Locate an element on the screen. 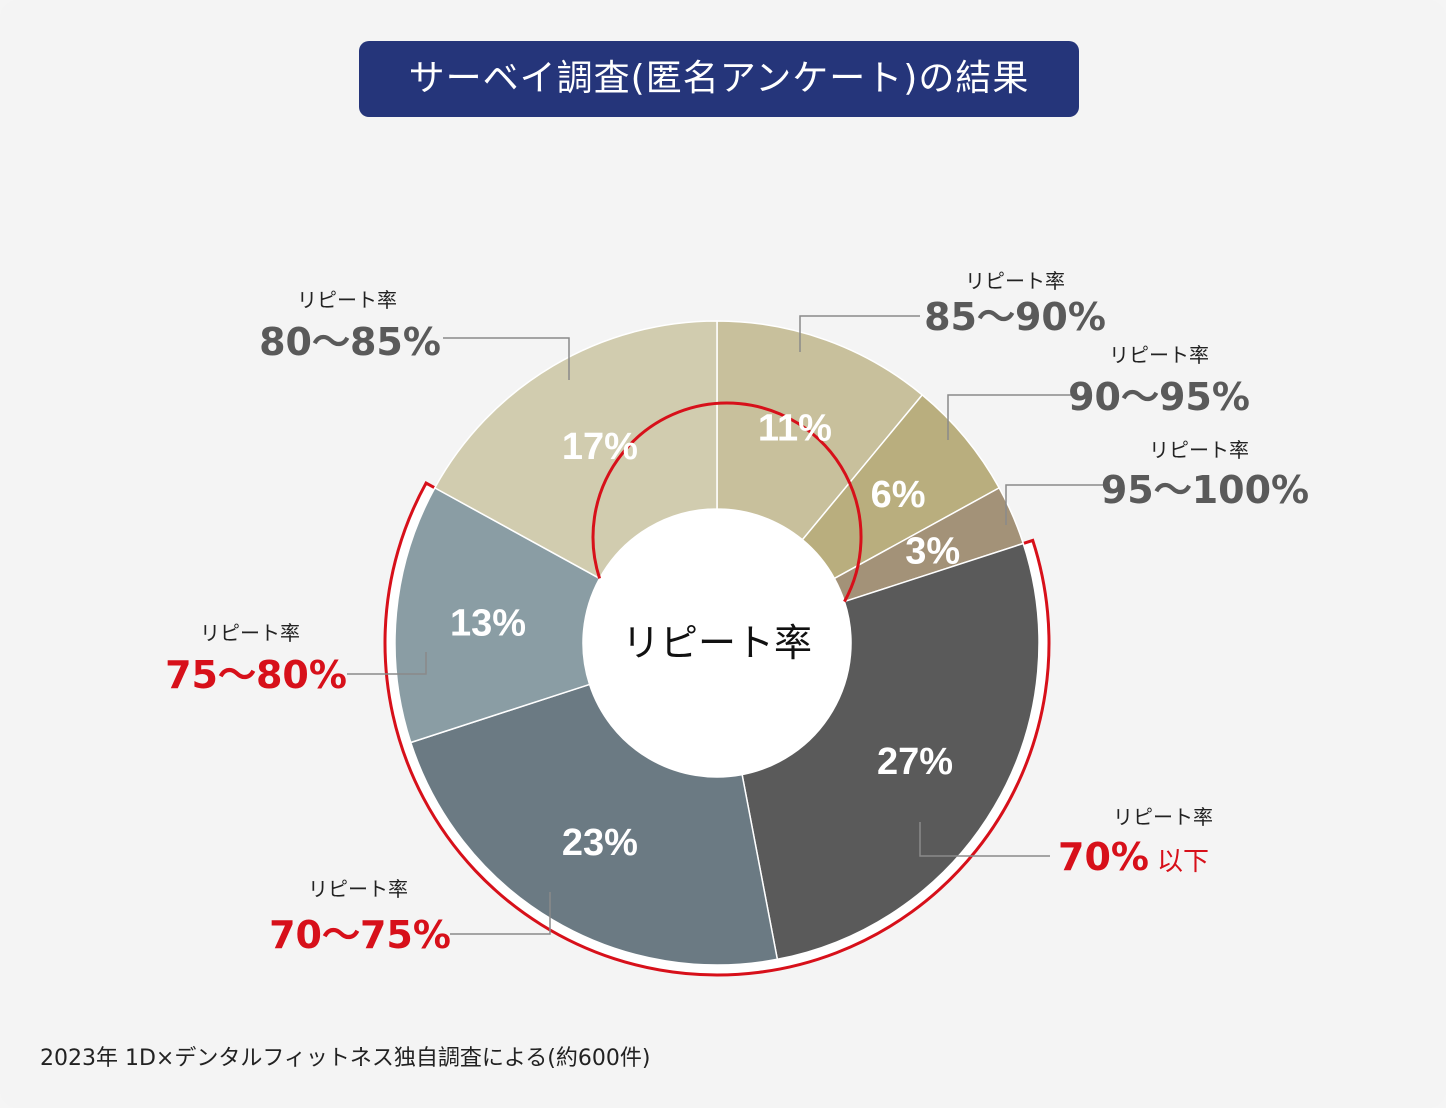  callout-value: 85〜90% is located at coordinates (1015, 317).